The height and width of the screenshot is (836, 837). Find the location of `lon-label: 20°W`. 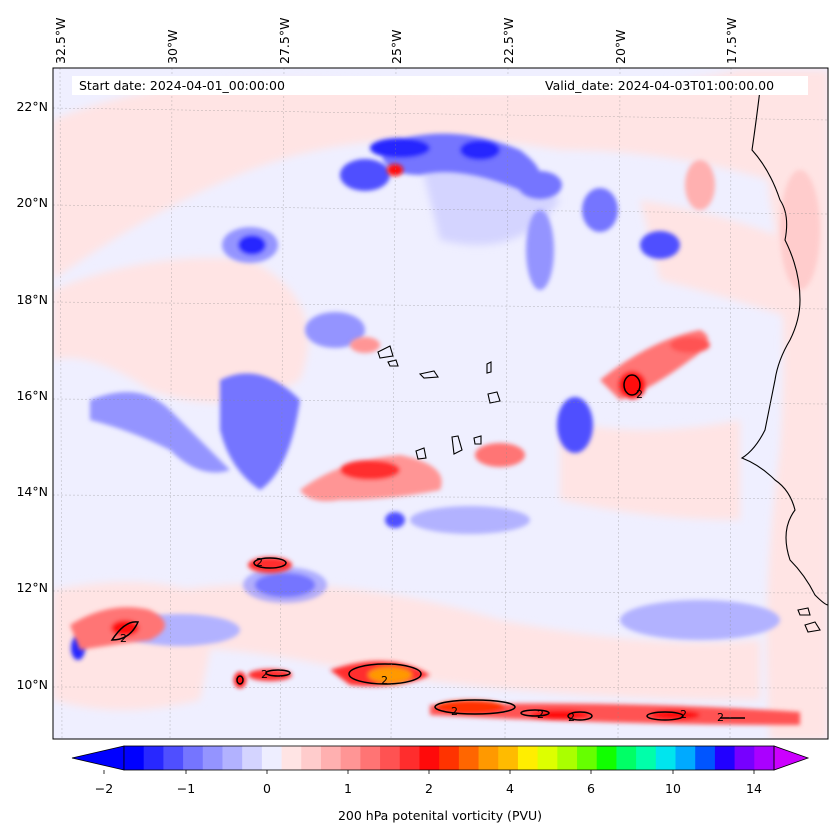

lon-label: 20°W is located at coordinates (620, 46).